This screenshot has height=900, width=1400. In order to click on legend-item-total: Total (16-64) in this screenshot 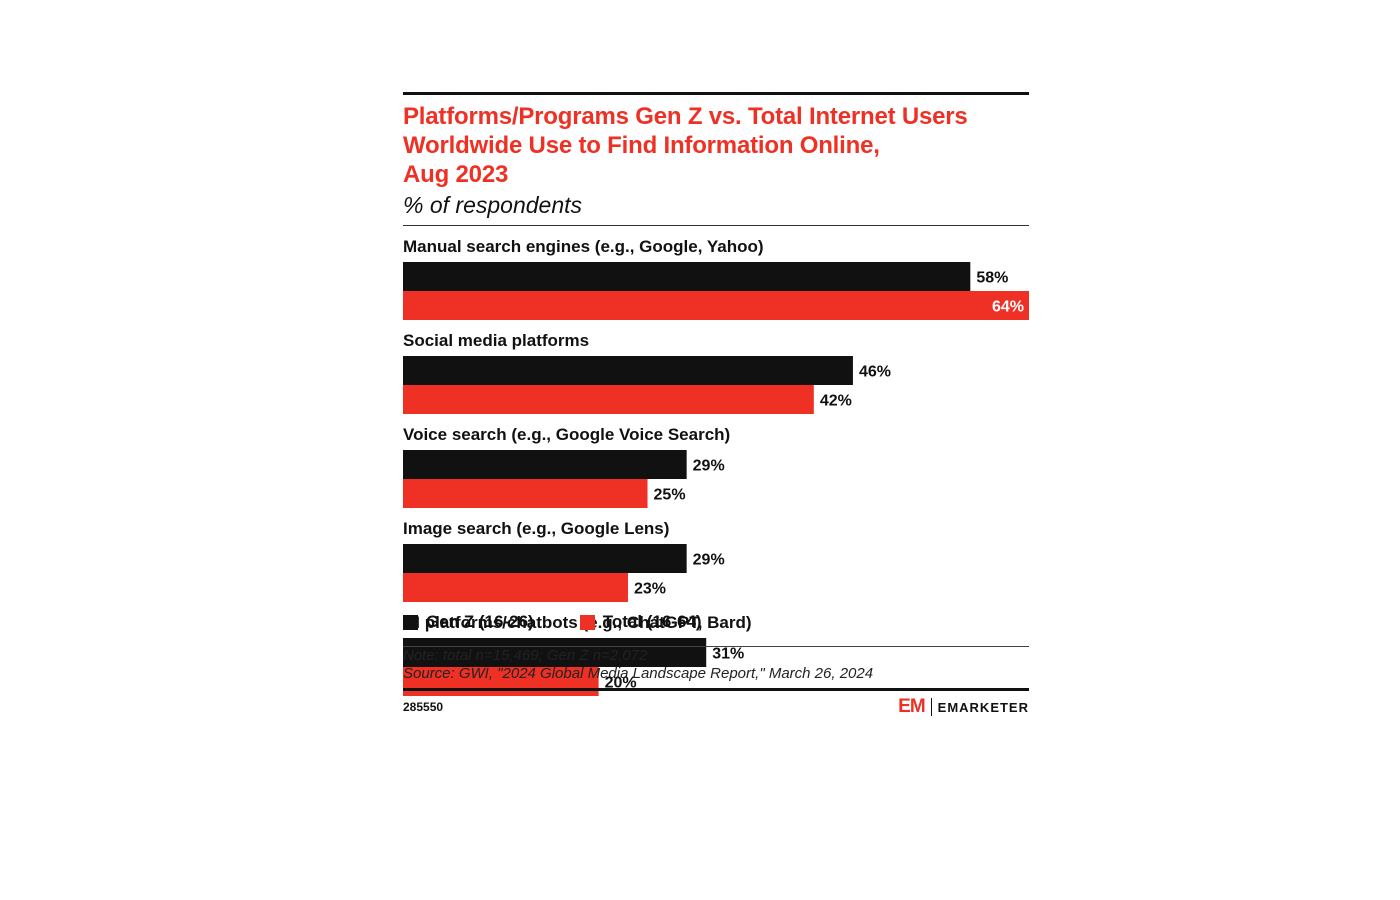, I will do `click(640, 622)`.